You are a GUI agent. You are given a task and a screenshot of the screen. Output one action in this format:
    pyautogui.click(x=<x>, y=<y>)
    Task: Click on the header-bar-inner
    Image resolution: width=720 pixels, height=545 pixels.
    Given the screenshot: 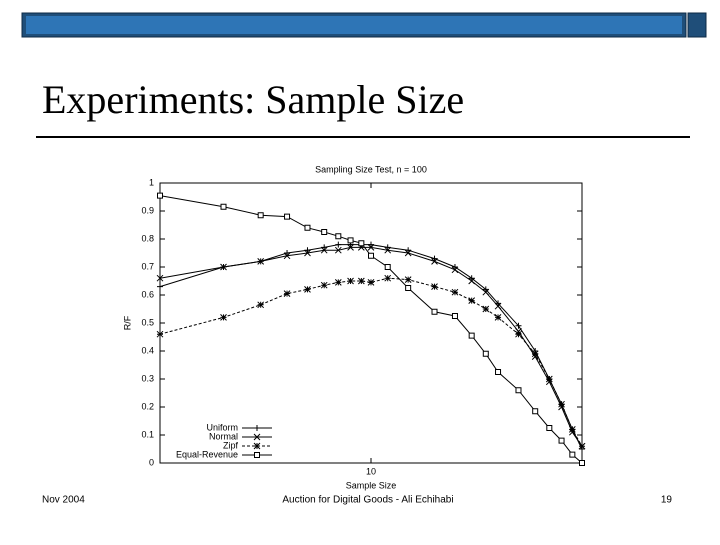 What is the action you would take?
    pyautogui.click(x=354, y=25)
    